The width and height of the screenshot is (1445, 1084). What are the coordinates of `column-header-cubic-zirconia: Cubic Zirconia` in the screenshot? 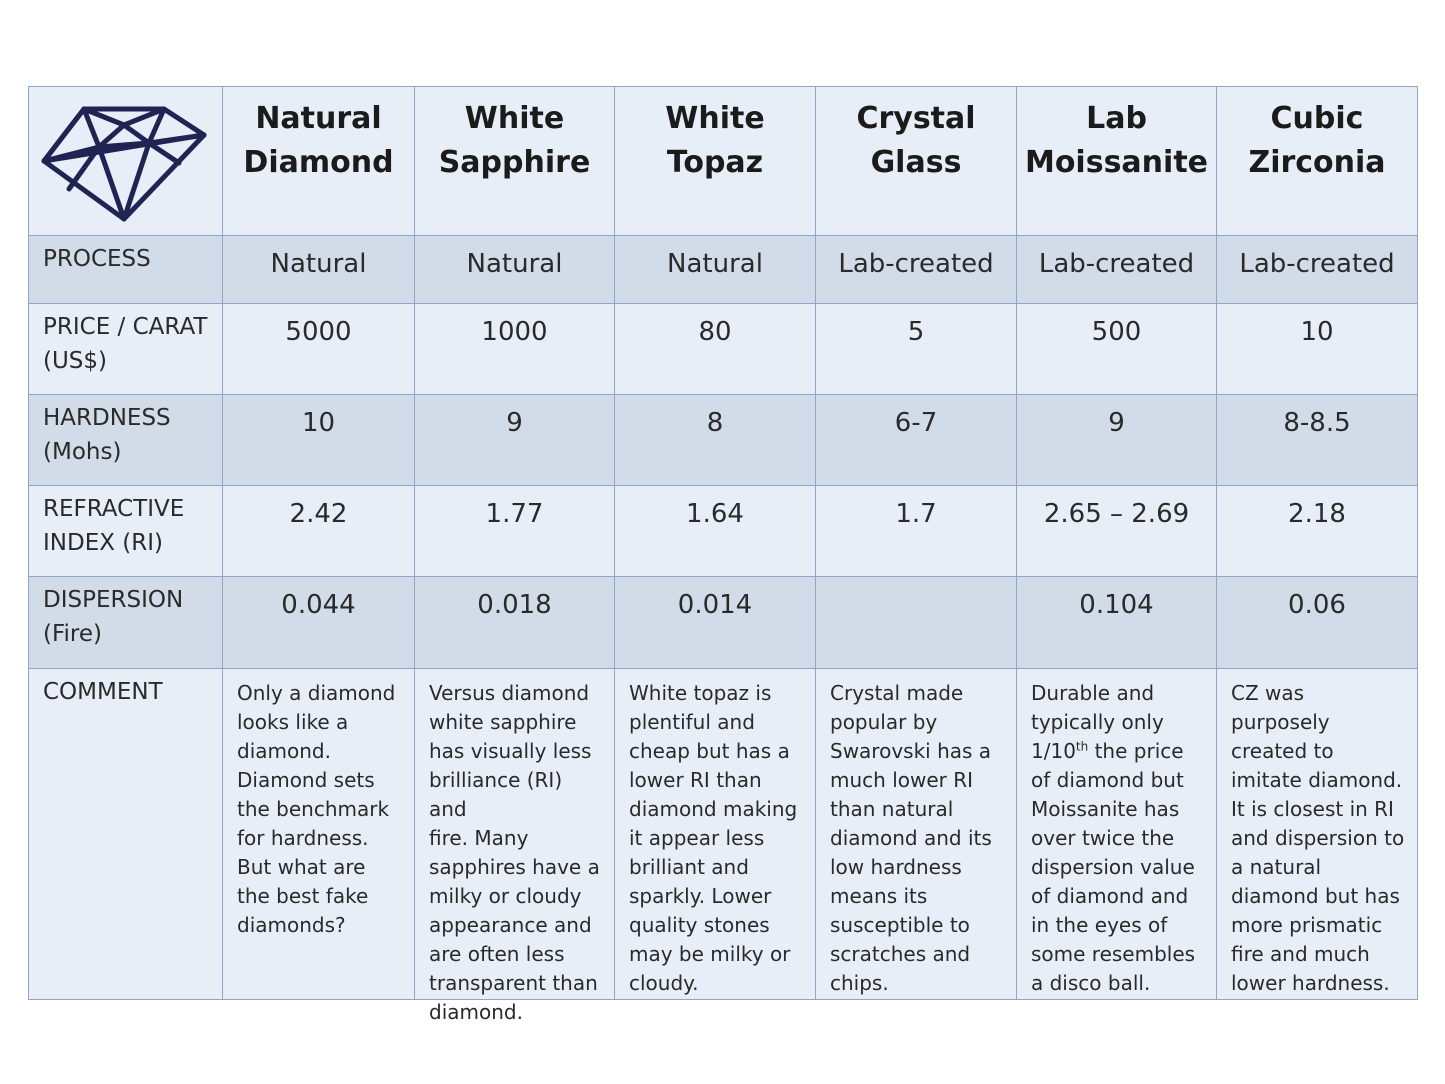 It's located at (1316, 161).